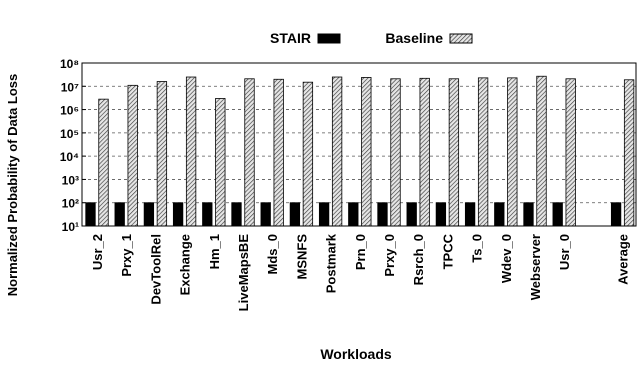 The width and height of the screenshot is (644, 370). What do you see at coordinates (506, 258) in the screenshot?
I see `x-tick-label: Wdev_0` at bounding box center [506, 258].